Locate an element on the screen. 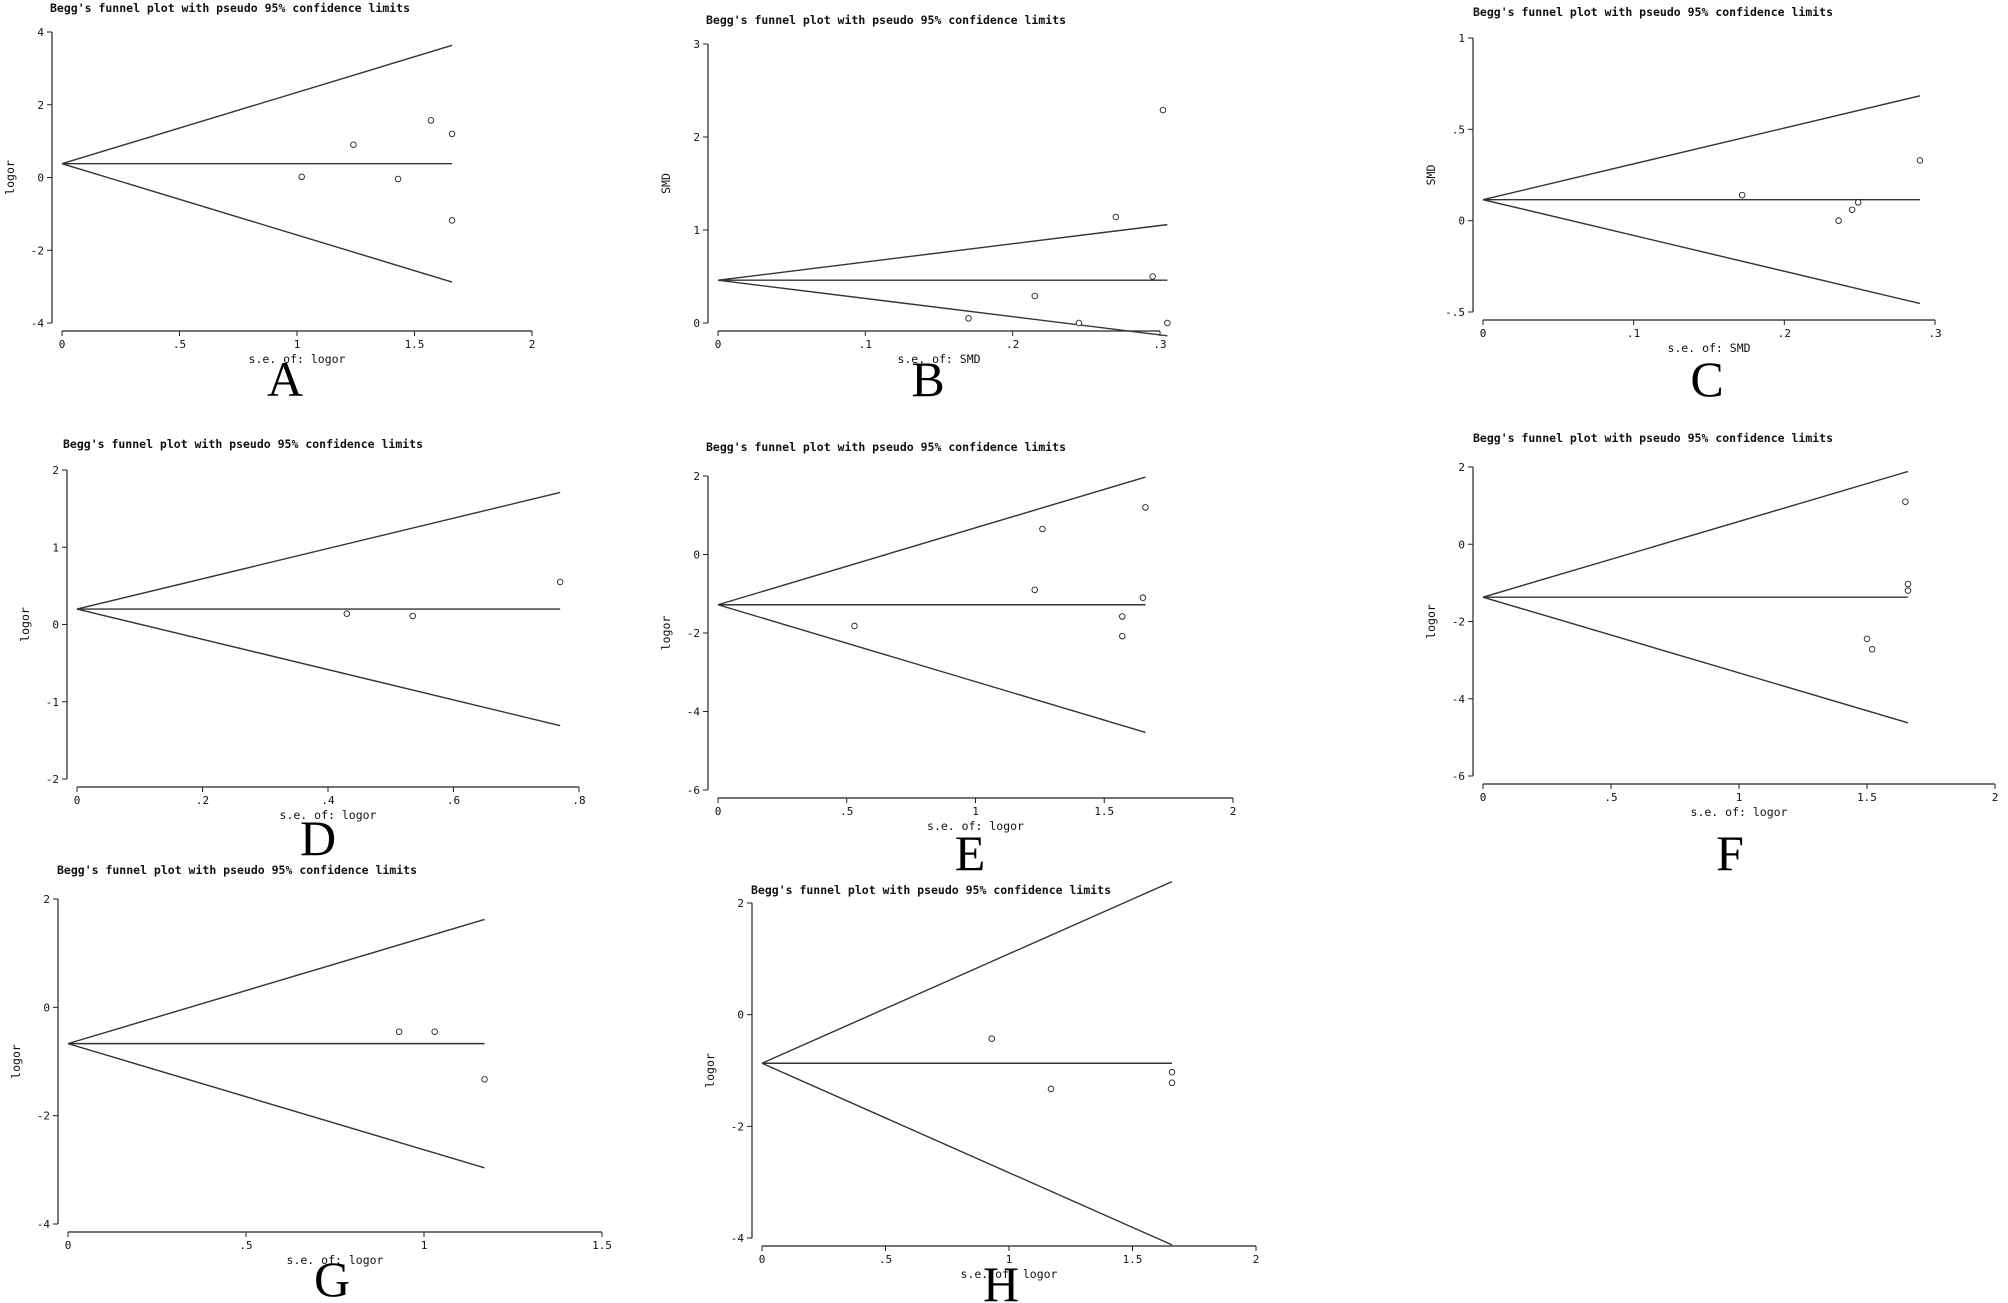  y-tick-label: -6 is located at coordinates (693, 790).